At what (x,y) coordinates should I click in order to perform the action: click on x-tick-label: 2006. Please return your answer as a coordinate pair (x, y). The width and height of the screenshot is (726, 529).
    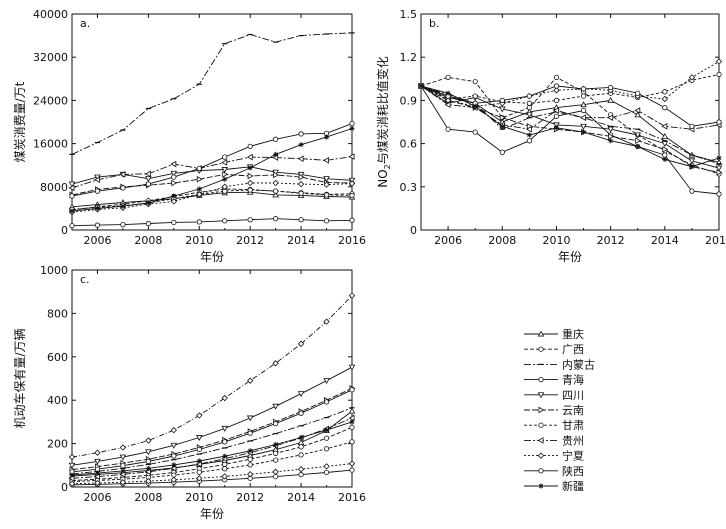
    Looking at the image, I should click on (97, 497).